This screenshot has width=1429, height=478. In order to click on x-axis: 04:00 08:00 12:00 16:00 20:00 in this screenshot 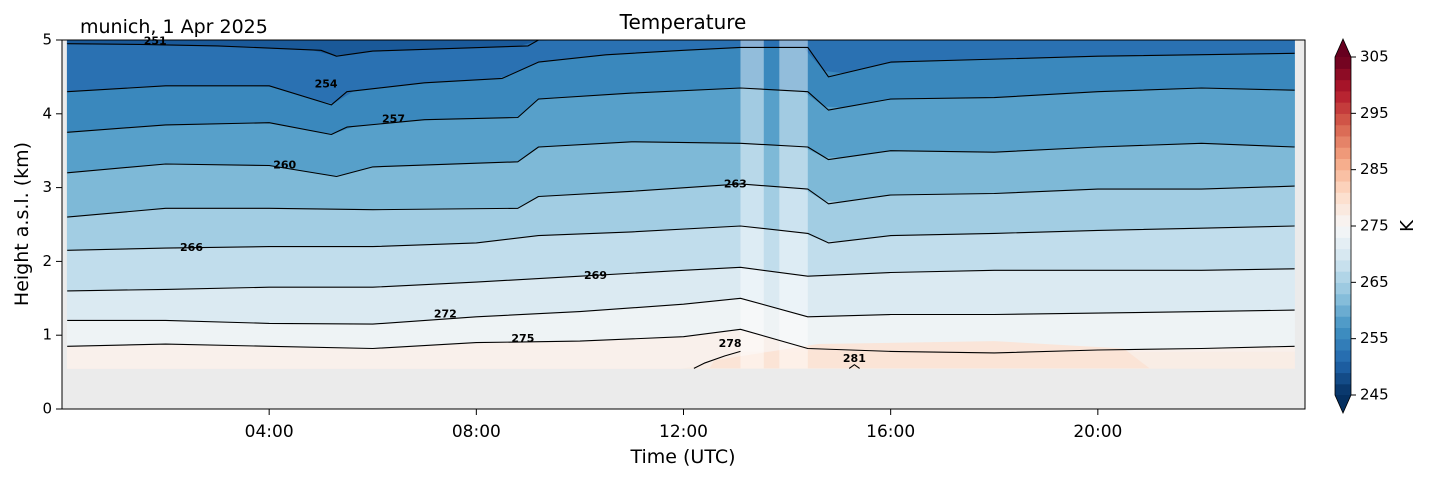, I will do `click(683, 425)`.